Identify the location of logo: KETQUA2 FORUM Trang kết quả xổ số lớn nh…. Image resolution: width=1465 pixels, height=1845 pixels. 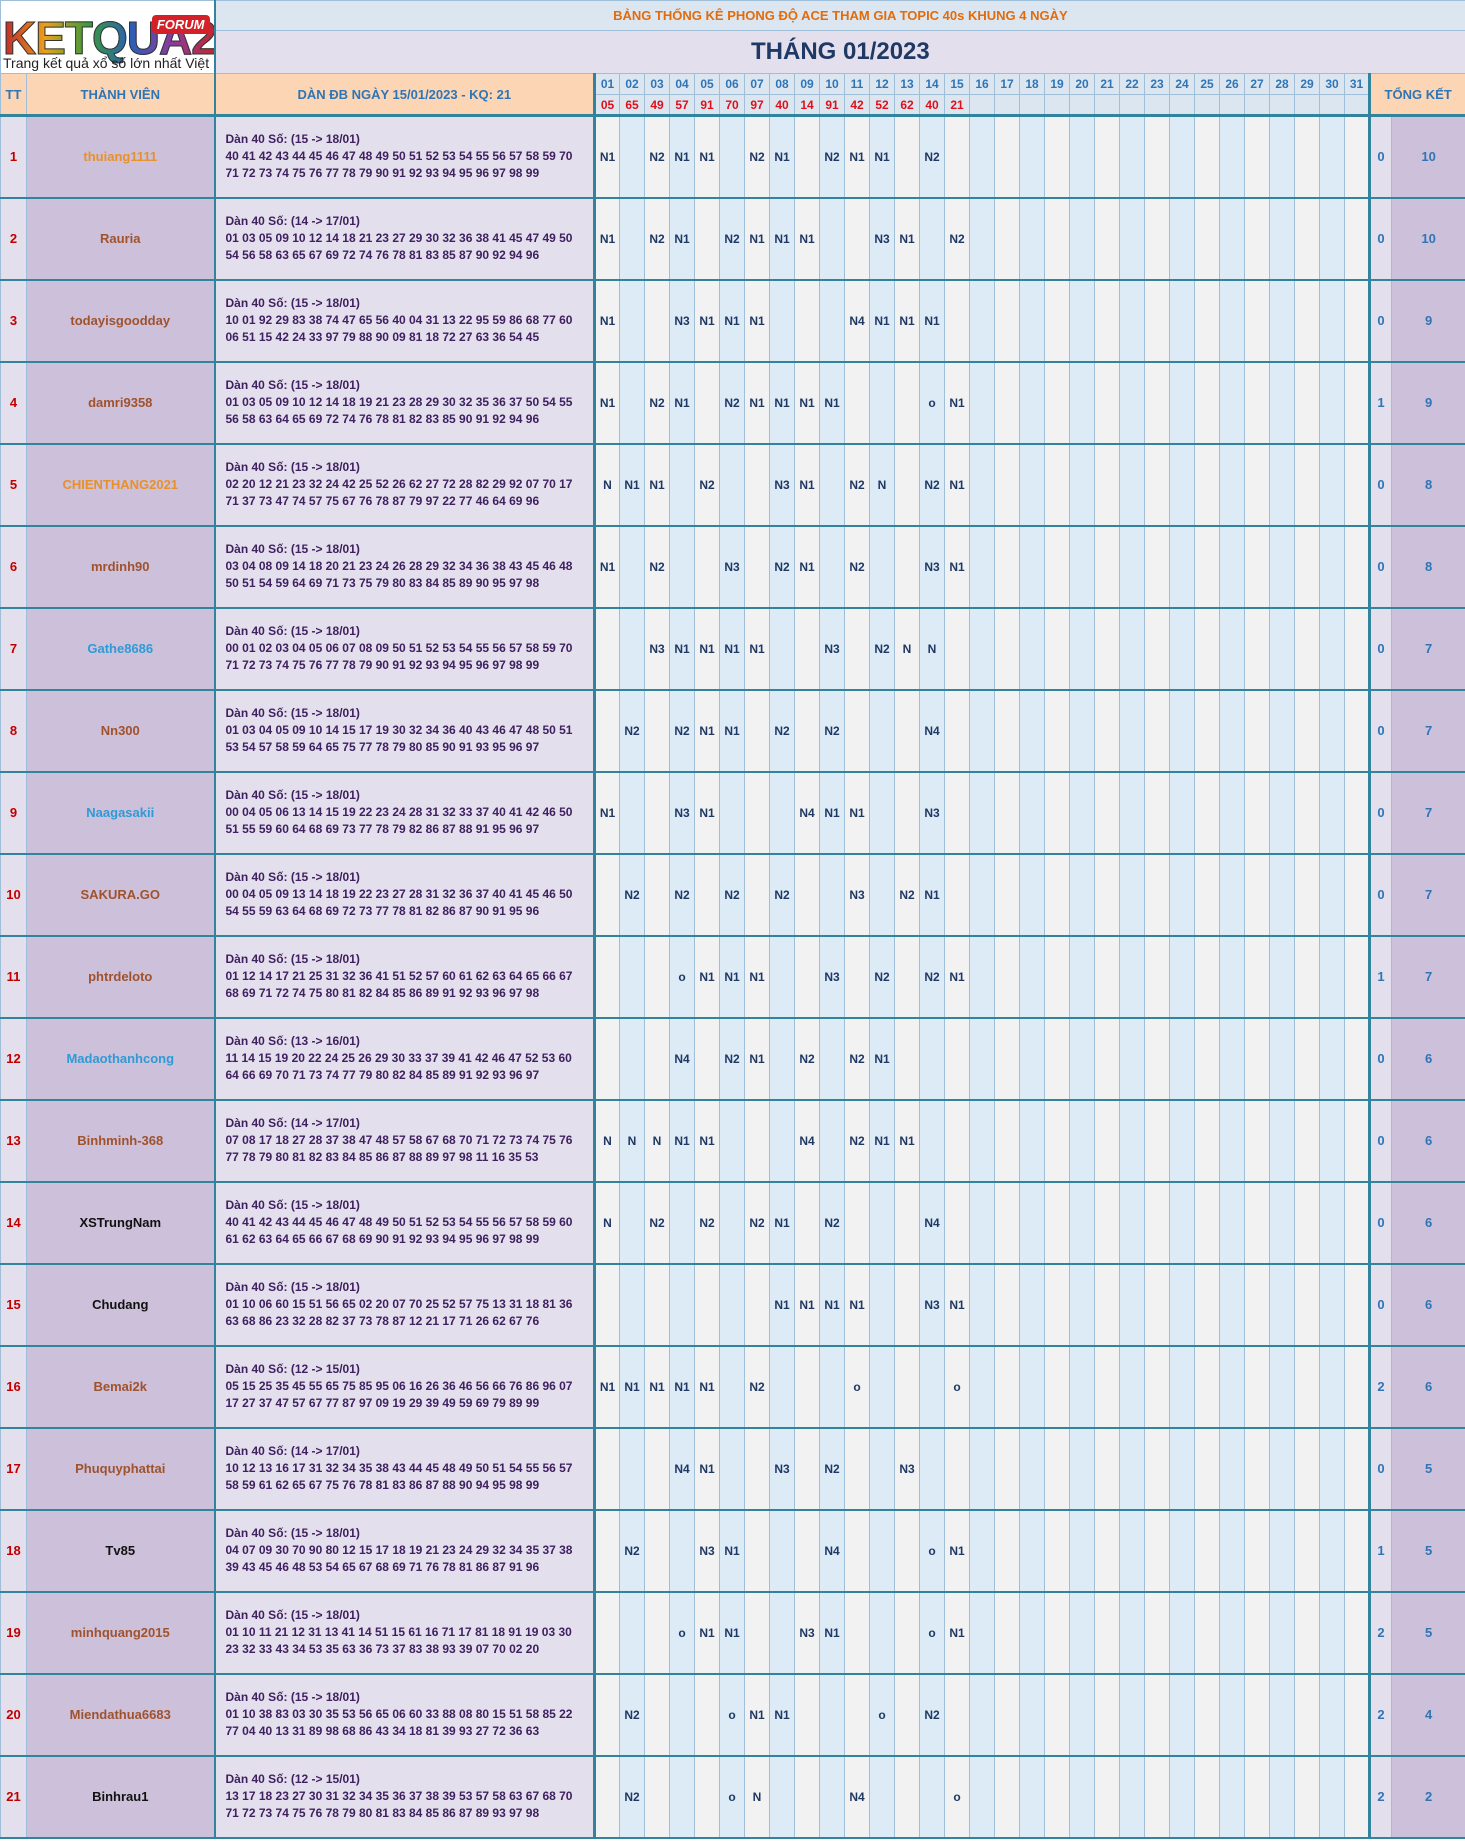
(108, 37).